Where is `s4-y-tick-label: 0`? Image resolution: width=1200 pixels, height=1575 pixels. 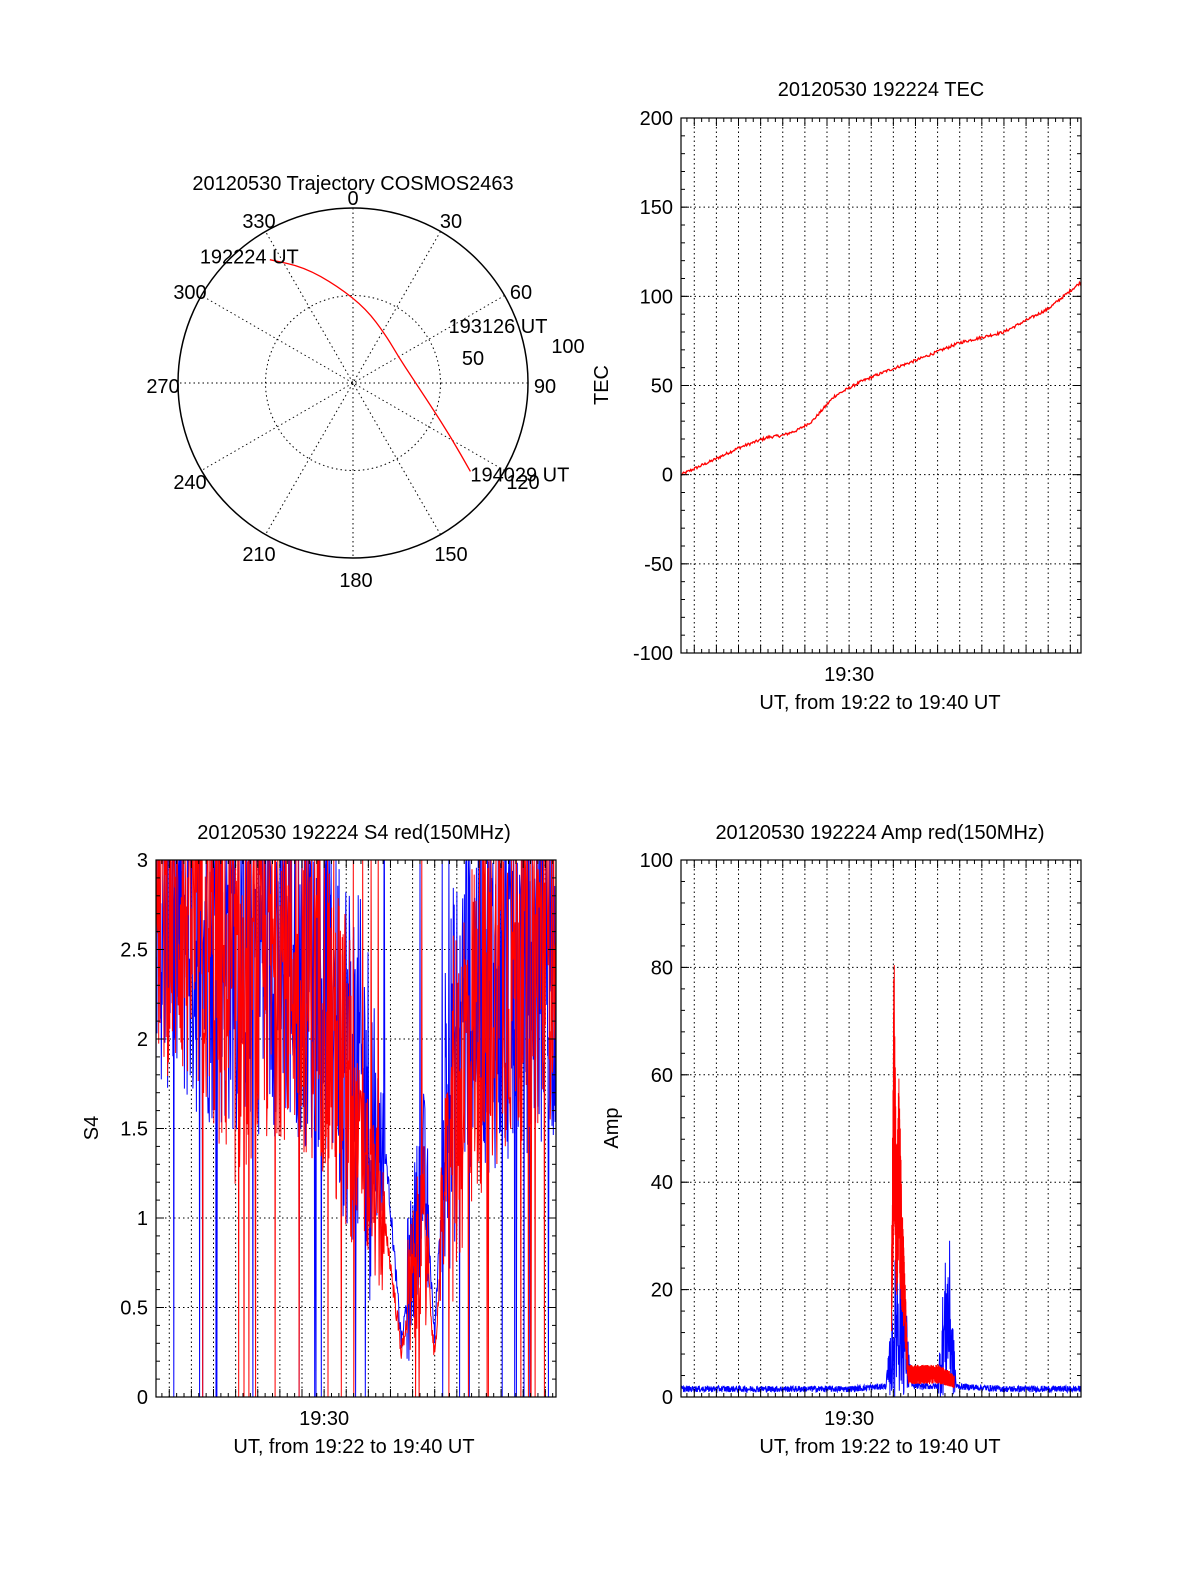 s4-y-tick-label: 0 is located at coordinates (142, 1398).